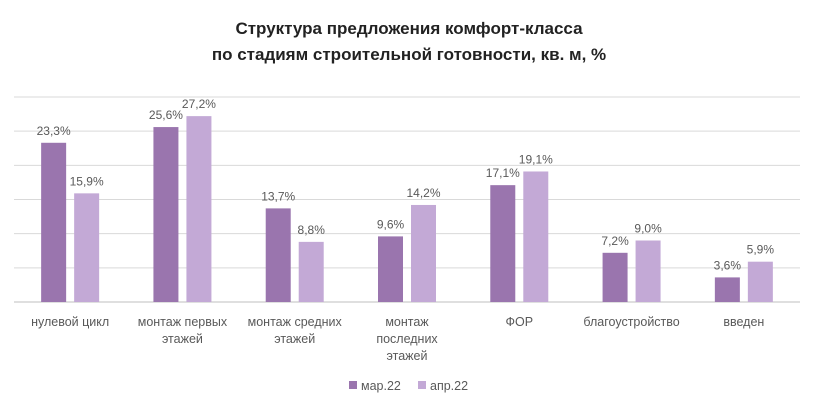 This screenshot has height=408, width=818. What do you see at coordinates (536, 159) in the screenshot?
I see `value-label: 19,1%` at bounding box center [536, 159].